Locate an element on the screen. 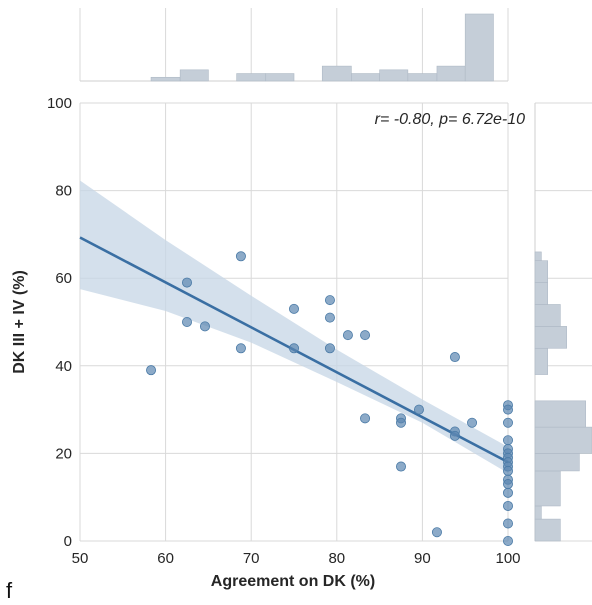 This screenshot has height=605, width=592. x-tick-label: 80 is located at coordinates (336, 558).